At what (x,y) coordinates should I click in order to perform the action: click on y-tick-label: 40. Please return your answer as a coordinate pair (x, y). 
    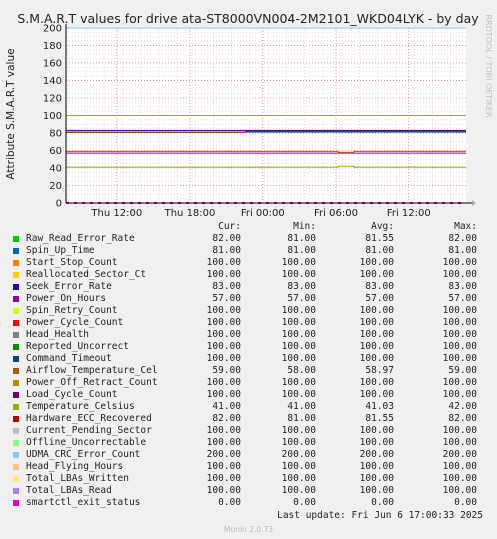
    Looking at the image, I should click on (55, 169).